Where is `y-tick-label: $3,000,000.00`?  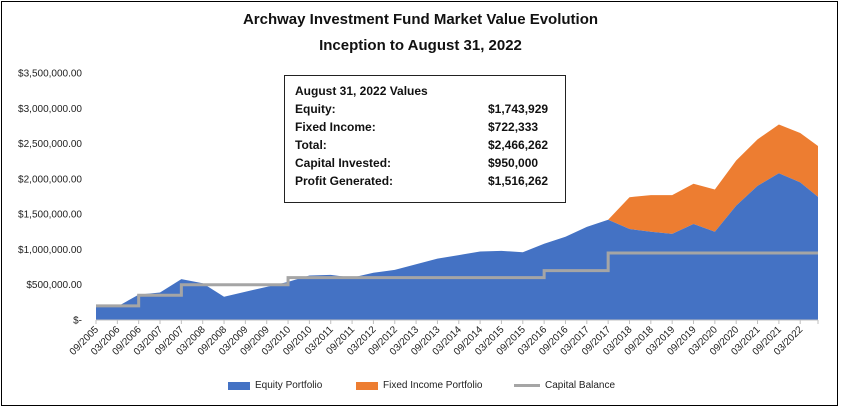 y-tick-label: $3,000,000.00 is located at coordinates (50, 109).